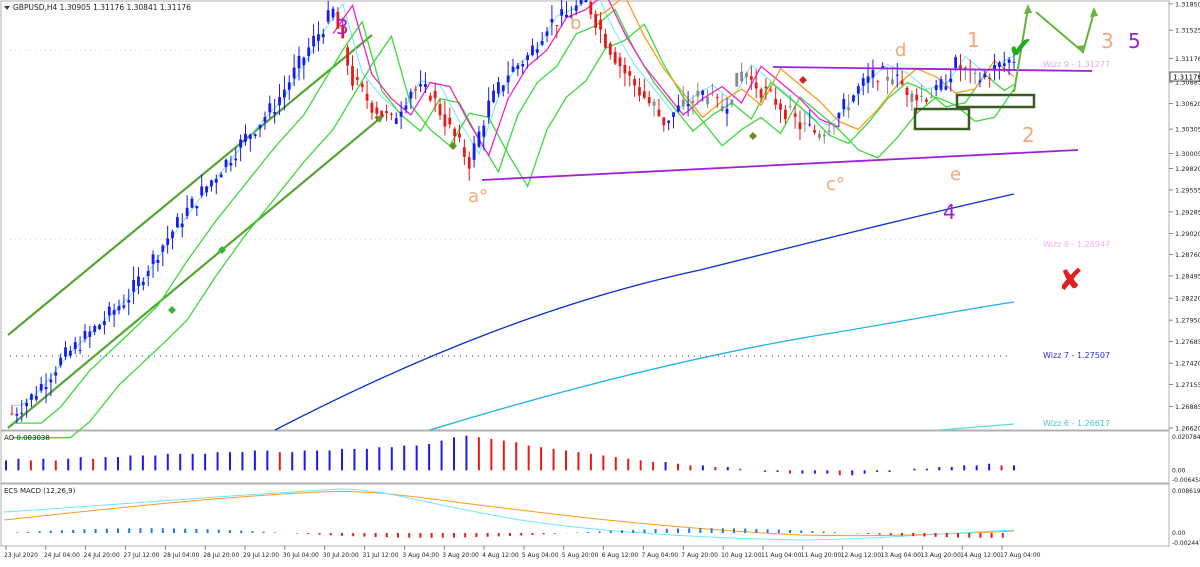 This screenshot has width=1200, height=567. I want to click on wizz-8-label: Wizz 8 - 1.28947, so click(1076, 244).